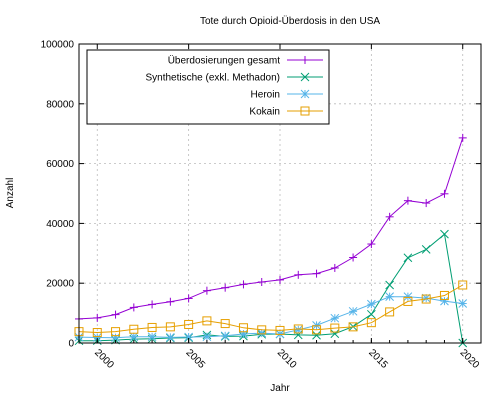  Describe the element at coordinates (224, 61) in the screenshot. I see `legend-label: Überdosierungen gesamt` at that location.